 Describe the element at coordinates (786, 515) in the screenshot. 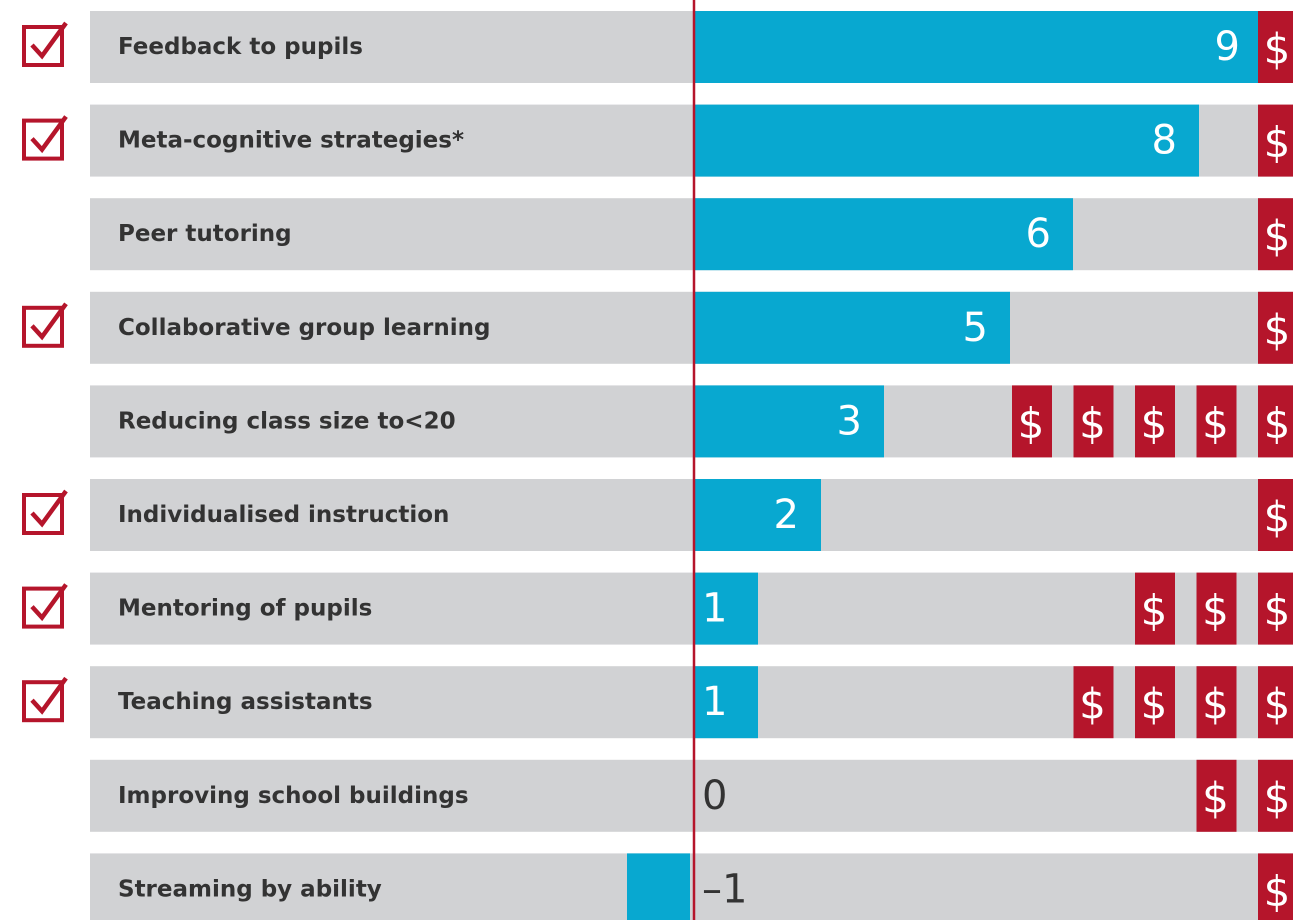

I see `value-label: 2` at that location.